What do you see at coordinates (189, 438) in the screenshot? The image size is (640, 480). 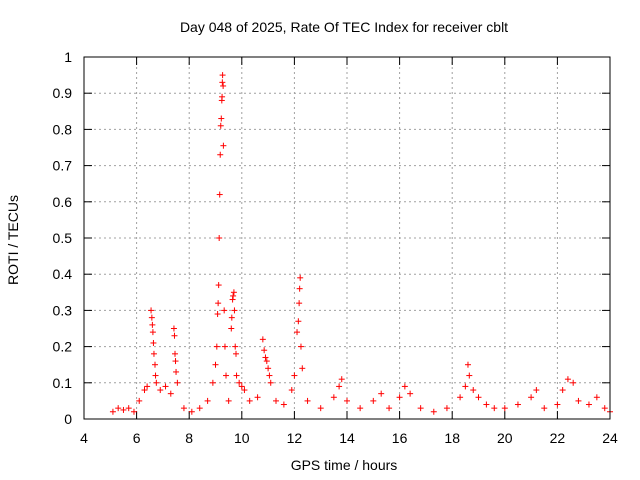 I see `x-tick-label: 8` at bounding box center [189, 438].